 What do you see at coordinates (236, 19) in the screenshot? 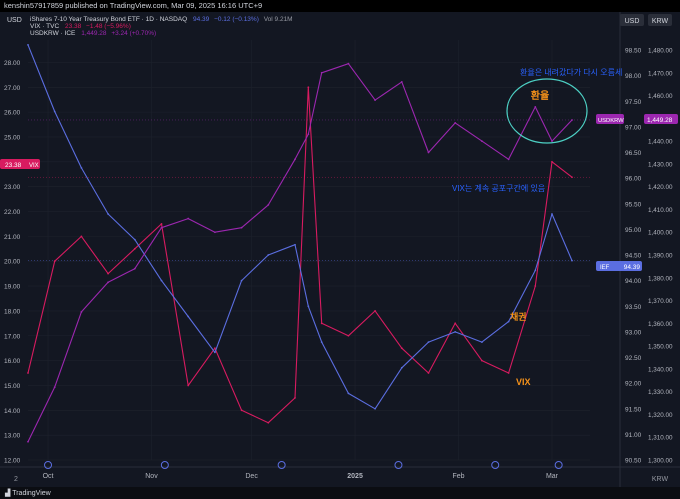
I see `legend-ief-change: −0.12 (−0.13%)` at bounding box center [236, 19].